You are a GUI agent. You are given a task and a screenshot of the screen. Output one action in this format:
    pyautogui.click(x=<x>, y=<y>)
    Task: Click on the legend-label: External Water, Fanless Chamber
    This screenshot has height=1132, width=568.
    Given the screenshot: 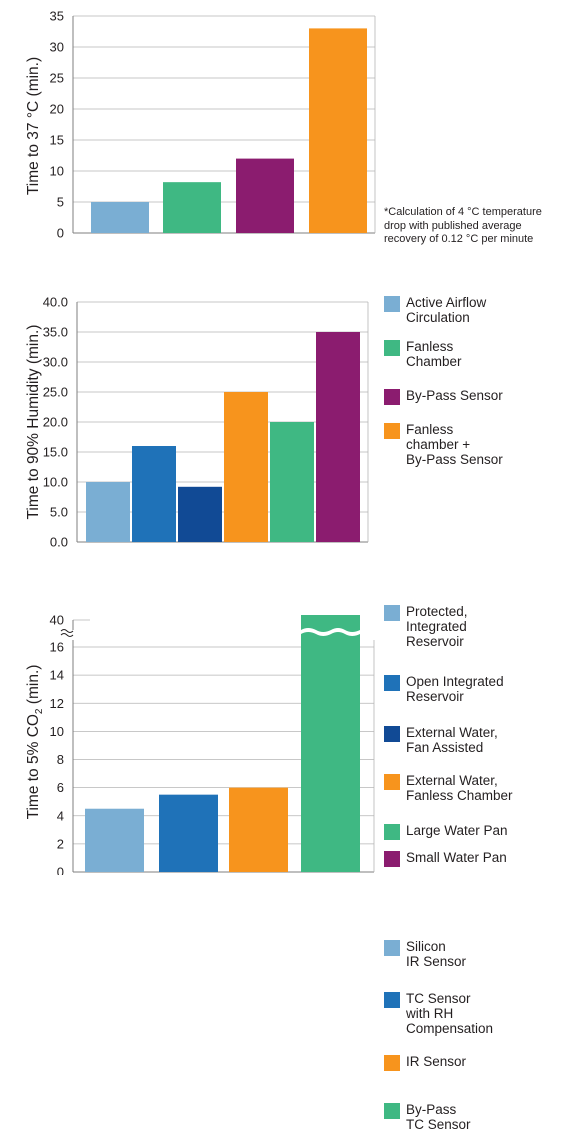 What is the action you would take?
    pyautogui.click(x=459, y=788)
    